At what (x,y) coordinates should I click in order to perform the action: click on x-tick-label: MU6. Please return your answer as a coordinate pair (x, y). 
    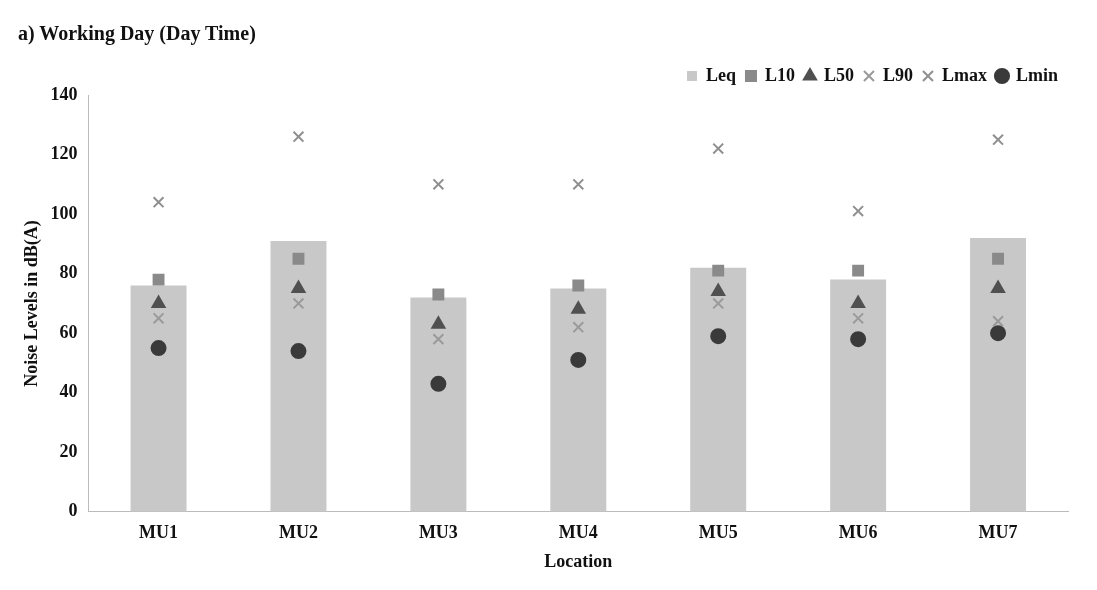
    Looking at the image, I should click on (858, 532).